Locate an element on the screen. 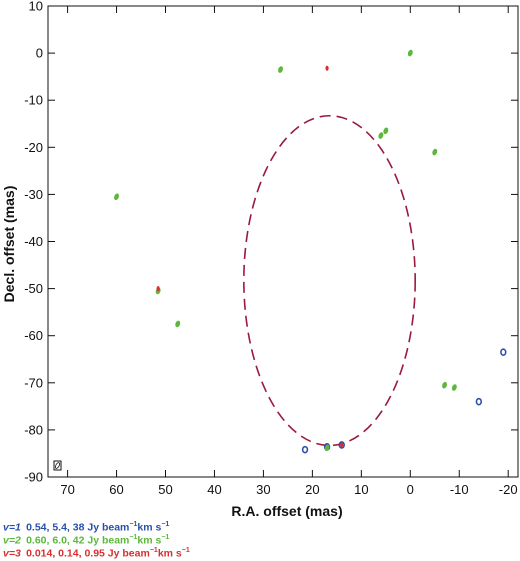 Image resolution: width=520 pixels, height=561 pixels. legend-entry-v3: v=3 0.014, 0.14, 0.95 Jy beam−1km s−1 is located at coordinates (96, 552).